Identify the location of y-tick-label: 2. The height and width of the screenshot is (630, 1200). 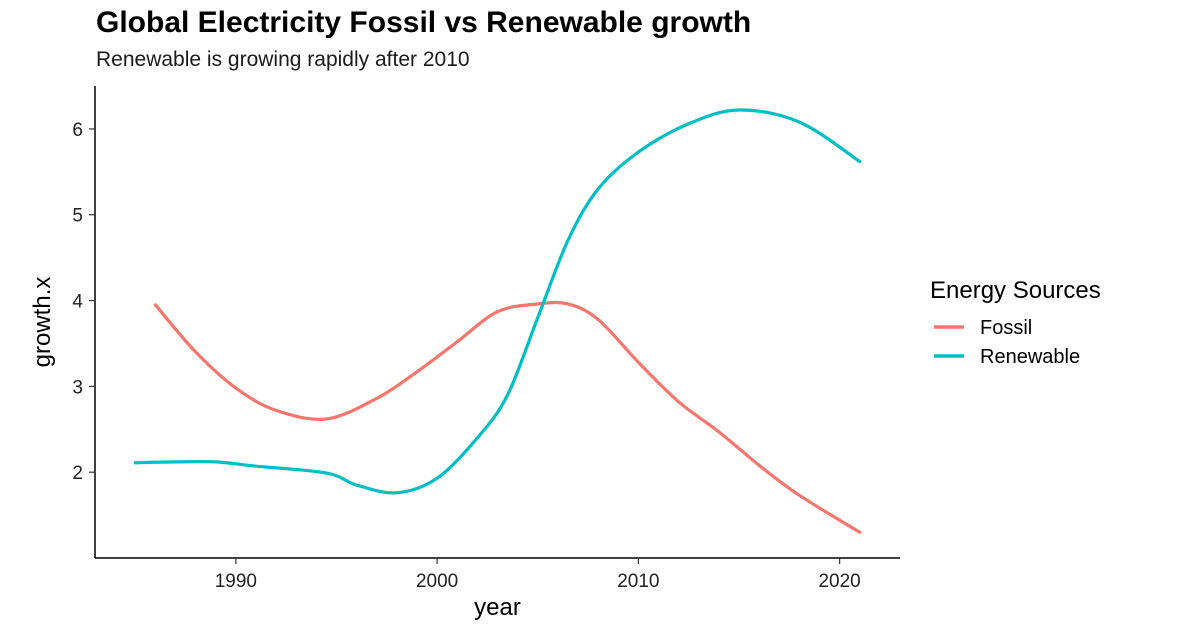
(77, 473).